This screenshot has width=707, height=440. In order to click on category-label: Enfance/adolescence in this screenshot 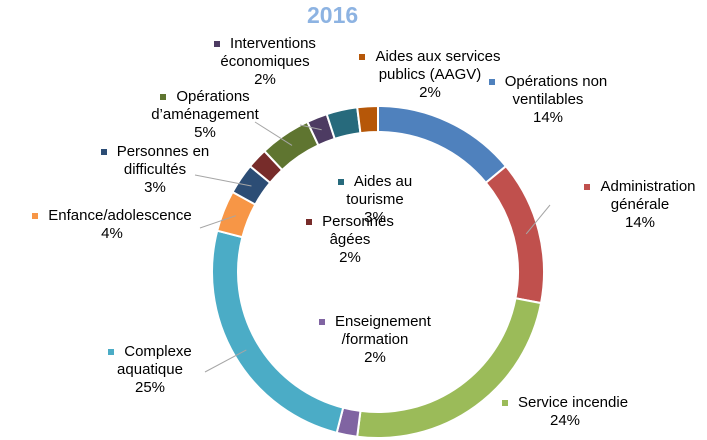, I will do `click(120, 215)`.